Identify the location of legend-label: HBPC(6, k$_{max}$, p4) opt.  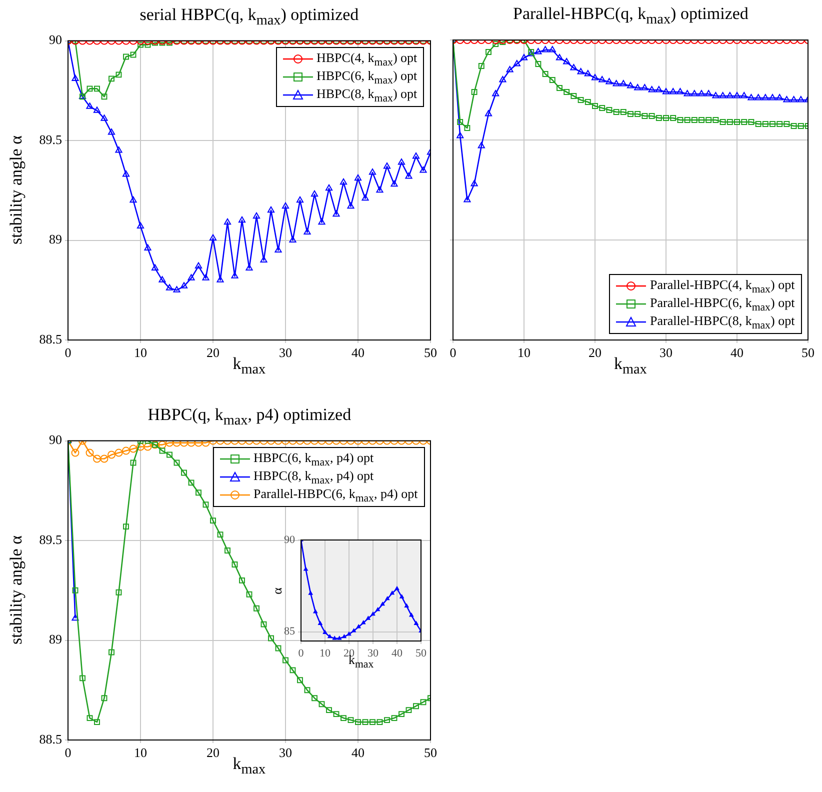
(314, 459).